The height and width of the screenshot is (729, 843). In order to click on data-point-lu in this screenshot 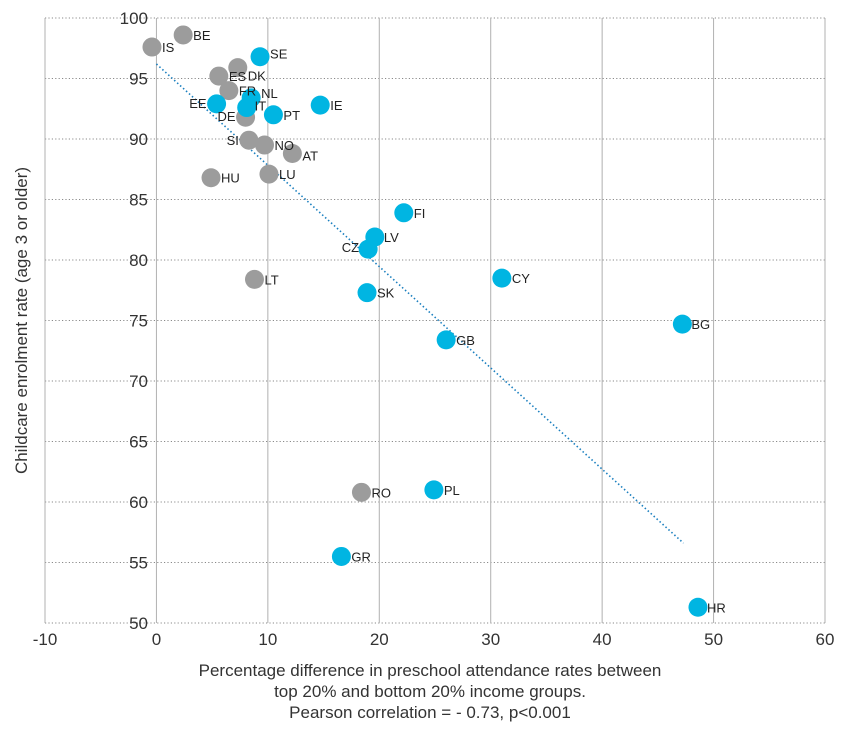, I will do `click(269, 174)`.